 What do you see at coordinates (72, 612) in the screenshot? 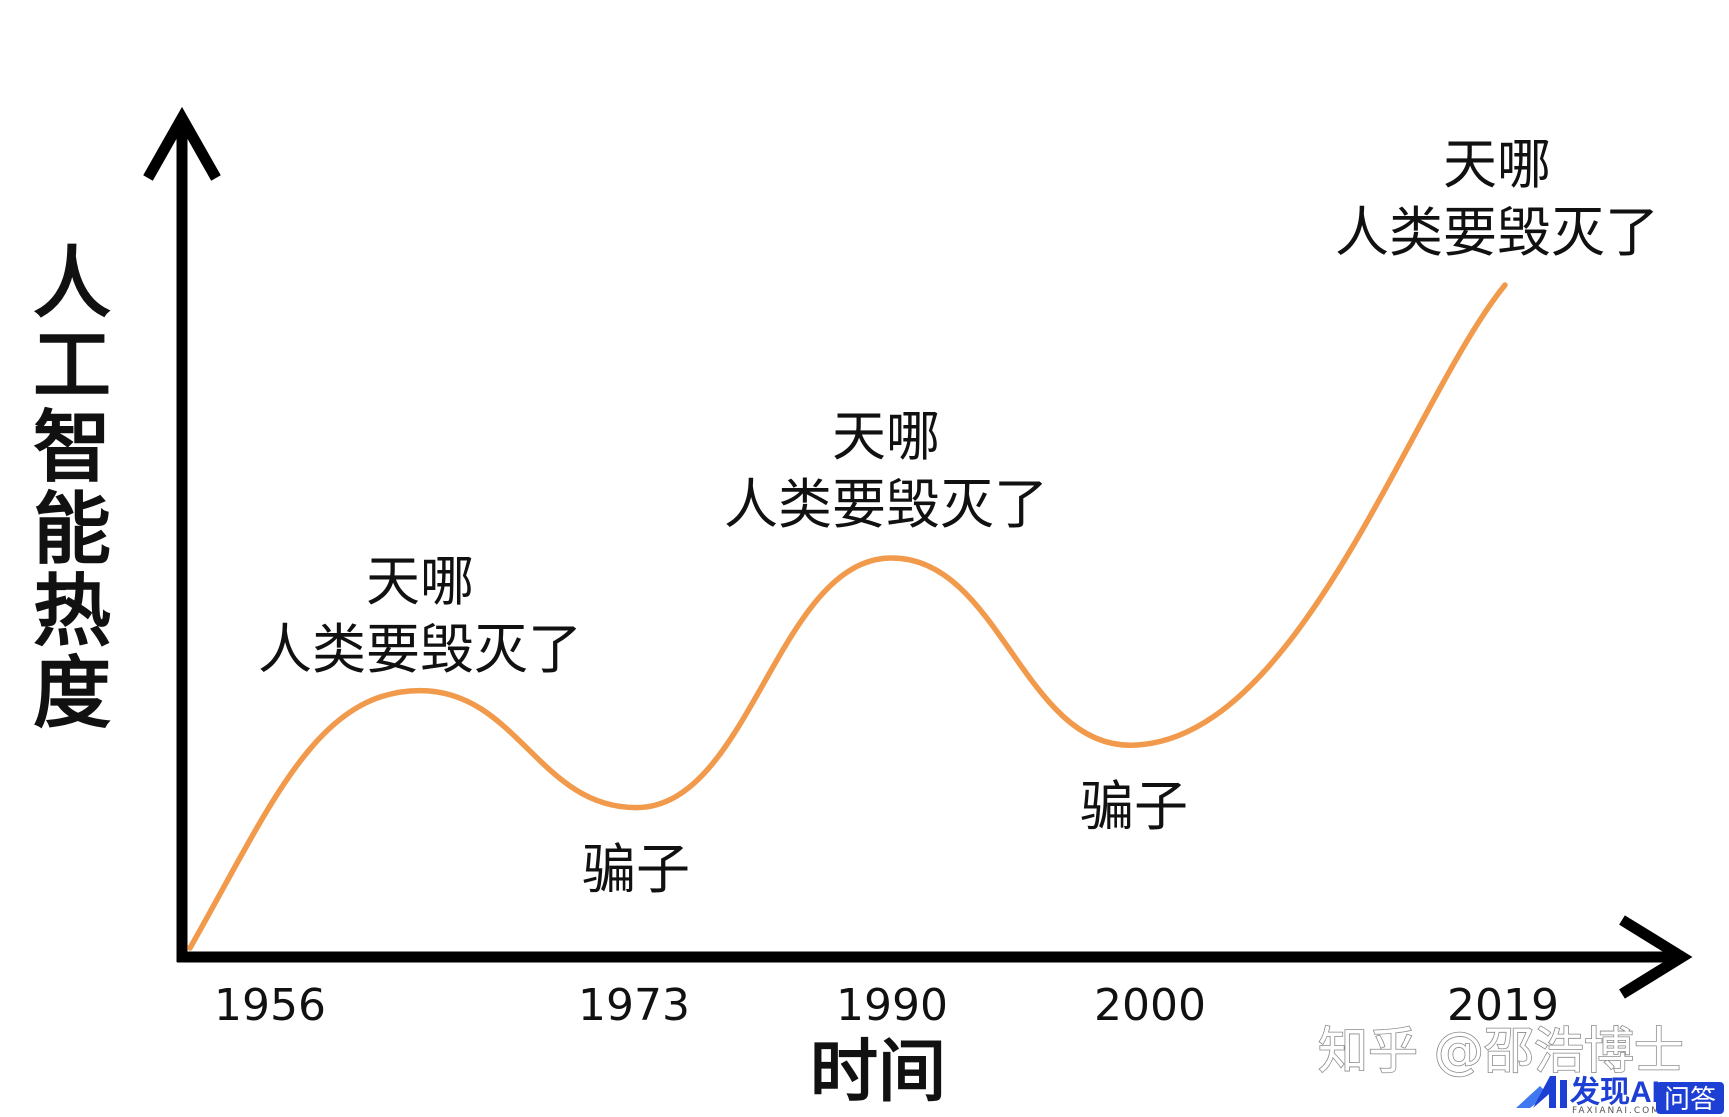
I see `y-axis-title-char: 热` at bounding box center [72, 612].